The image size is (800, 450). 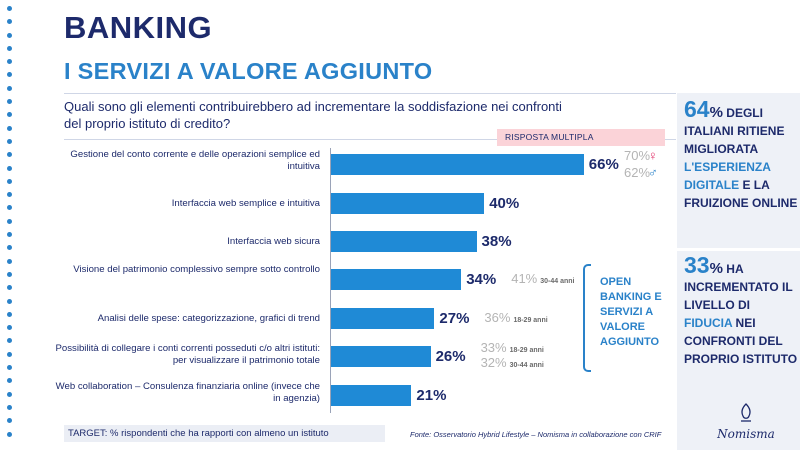 What do you see at coordinates (504, 203) in the screenshot?
I see `bar-value-label: 40%` at bounding box center [504, 203].